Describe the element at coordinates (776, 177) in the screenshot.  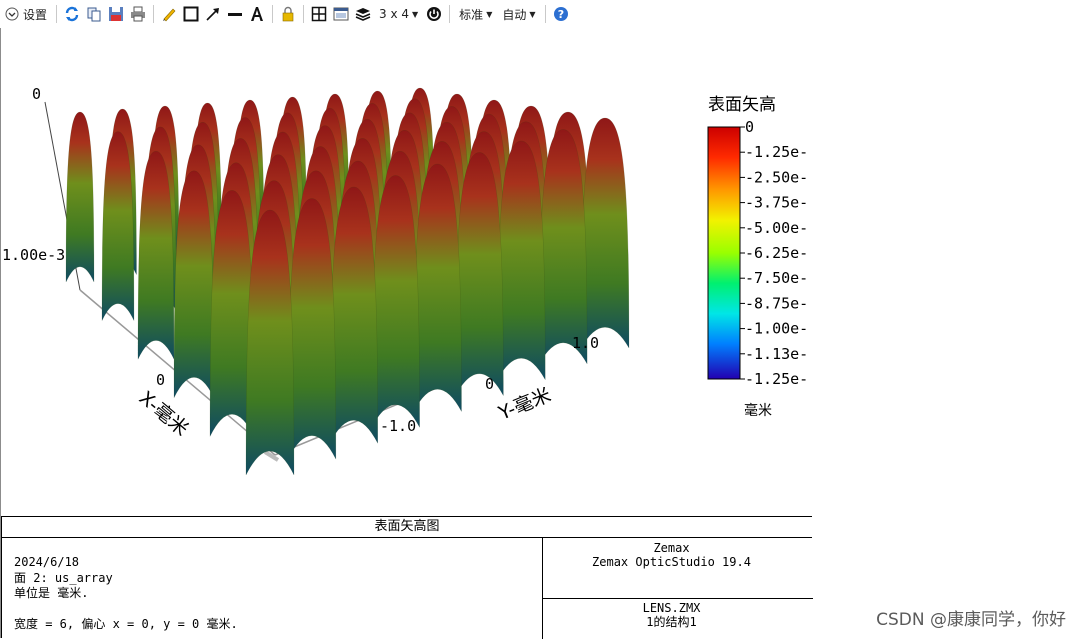
I see `colorbar-tick-label: -2.50e-` at that location.